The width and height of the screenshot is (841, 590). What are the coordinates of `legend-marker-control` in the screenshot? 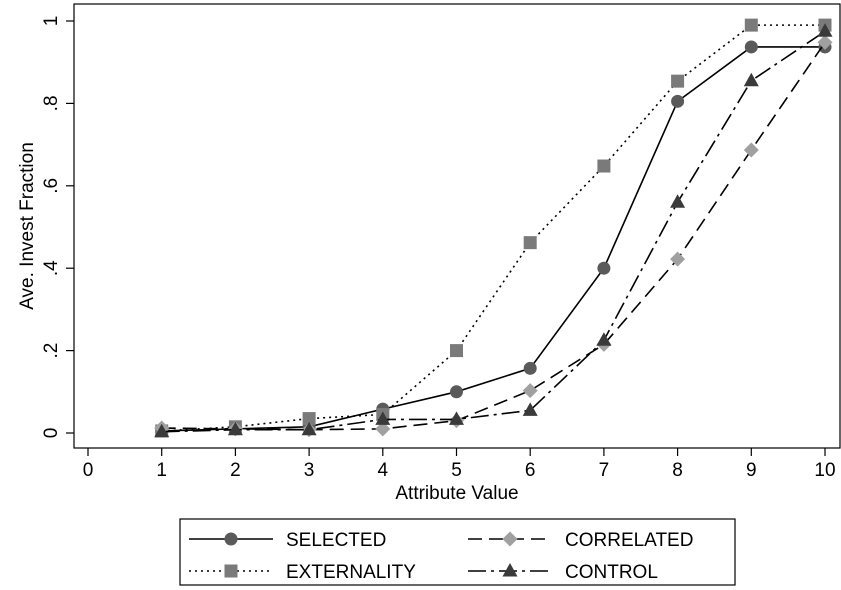 It's located at (510, 570).